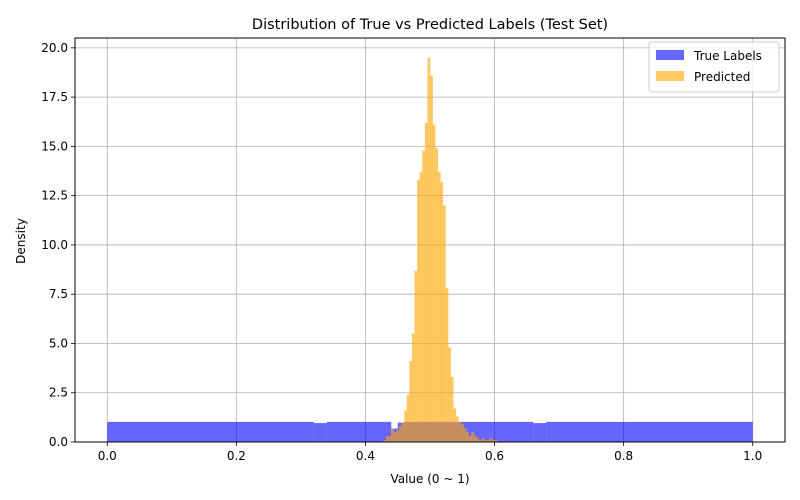  What do you see at coordinates (54, 245) in the screenshot?
I see `y-tick-label: 10.0` at bounding box center [54, 245].